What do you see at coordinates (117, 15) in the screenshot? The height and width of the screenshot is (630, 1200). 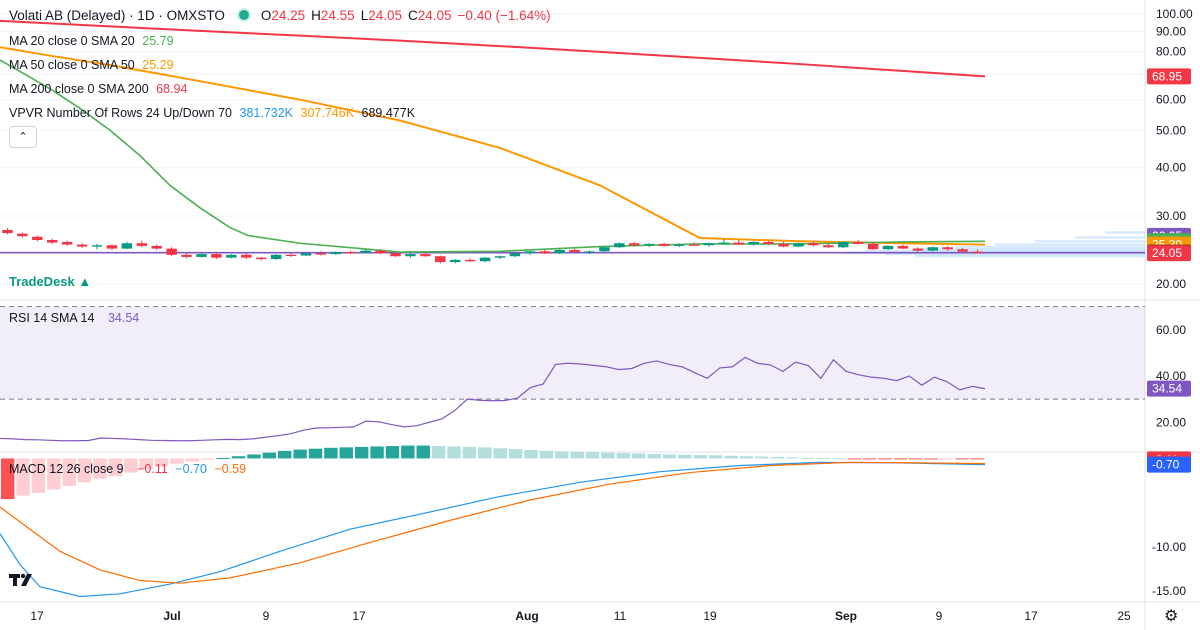 I see `symbol-title: Volati AB (Delayed) · 1D · OMXSTO` at bounding box center [117, 15].